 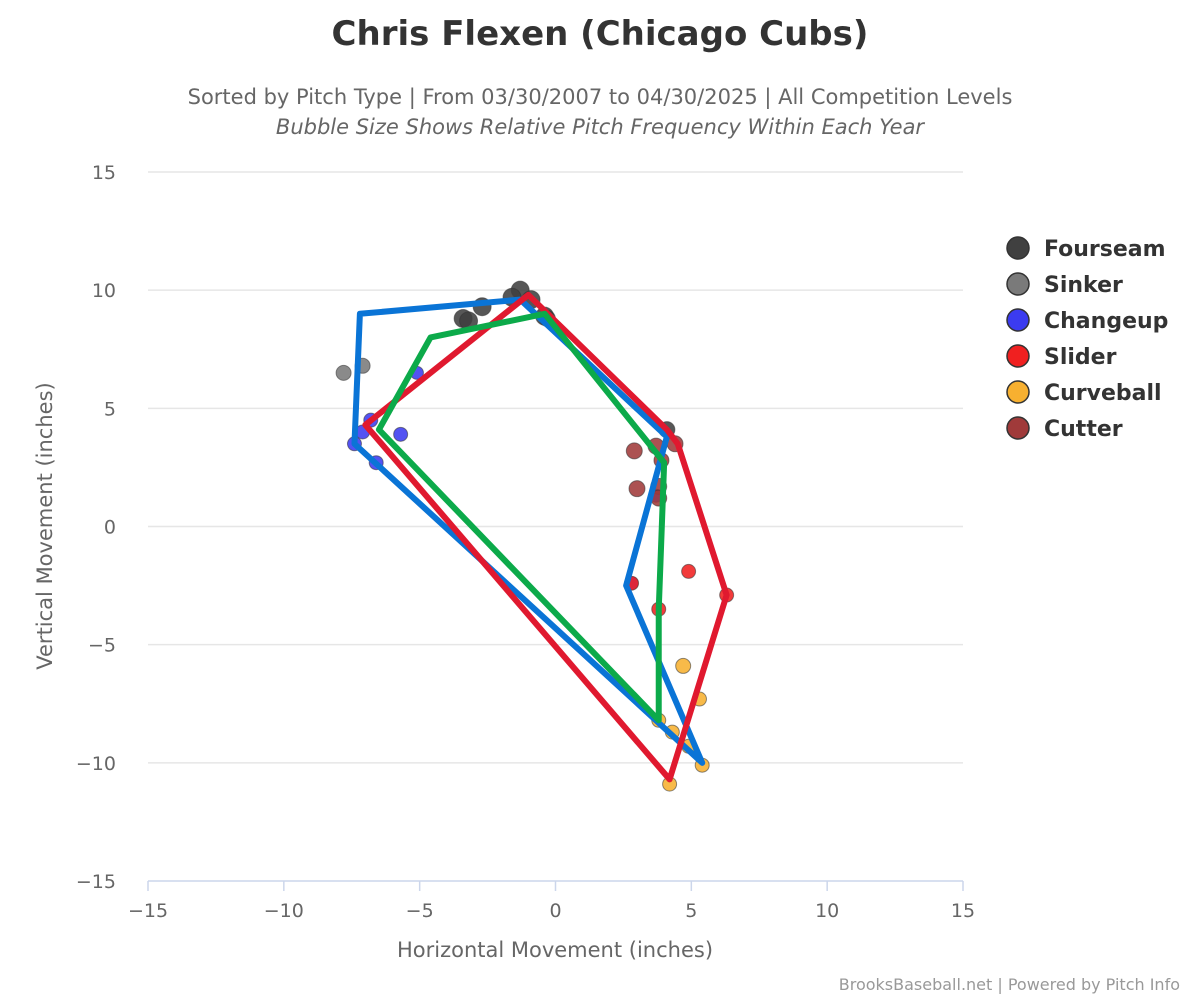 I want to click on x-tick-label: 0, so click(x=555, y=911).